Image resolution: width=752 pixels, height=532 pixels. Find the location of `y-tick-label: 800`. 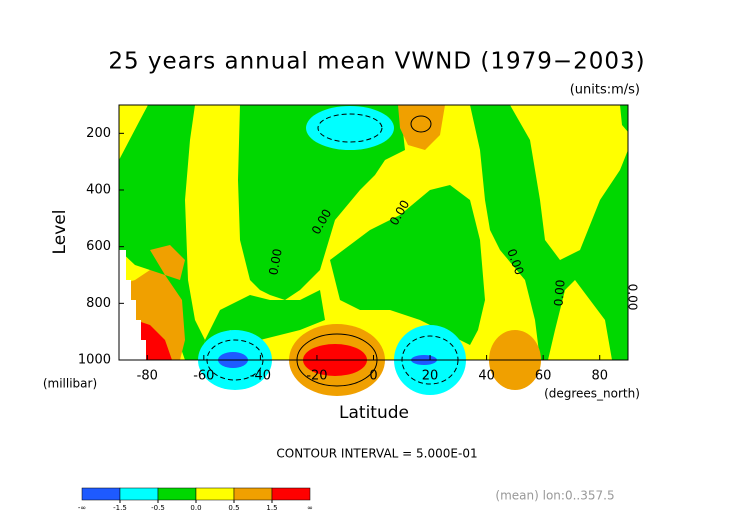

y-tick-label: 800 is located at coordinates (98, 303).